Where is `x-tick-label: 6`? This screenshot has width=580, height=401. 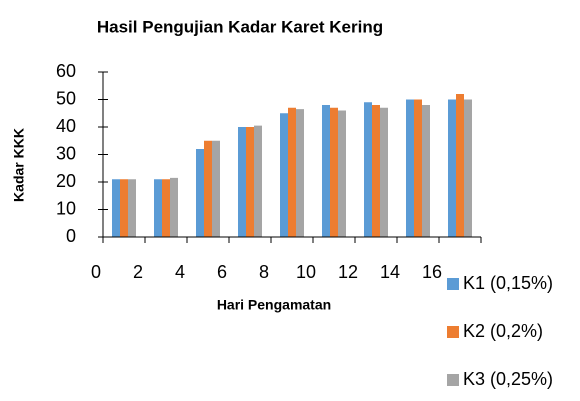
x-tick-label: 6 is located at coordinates (222, 272).